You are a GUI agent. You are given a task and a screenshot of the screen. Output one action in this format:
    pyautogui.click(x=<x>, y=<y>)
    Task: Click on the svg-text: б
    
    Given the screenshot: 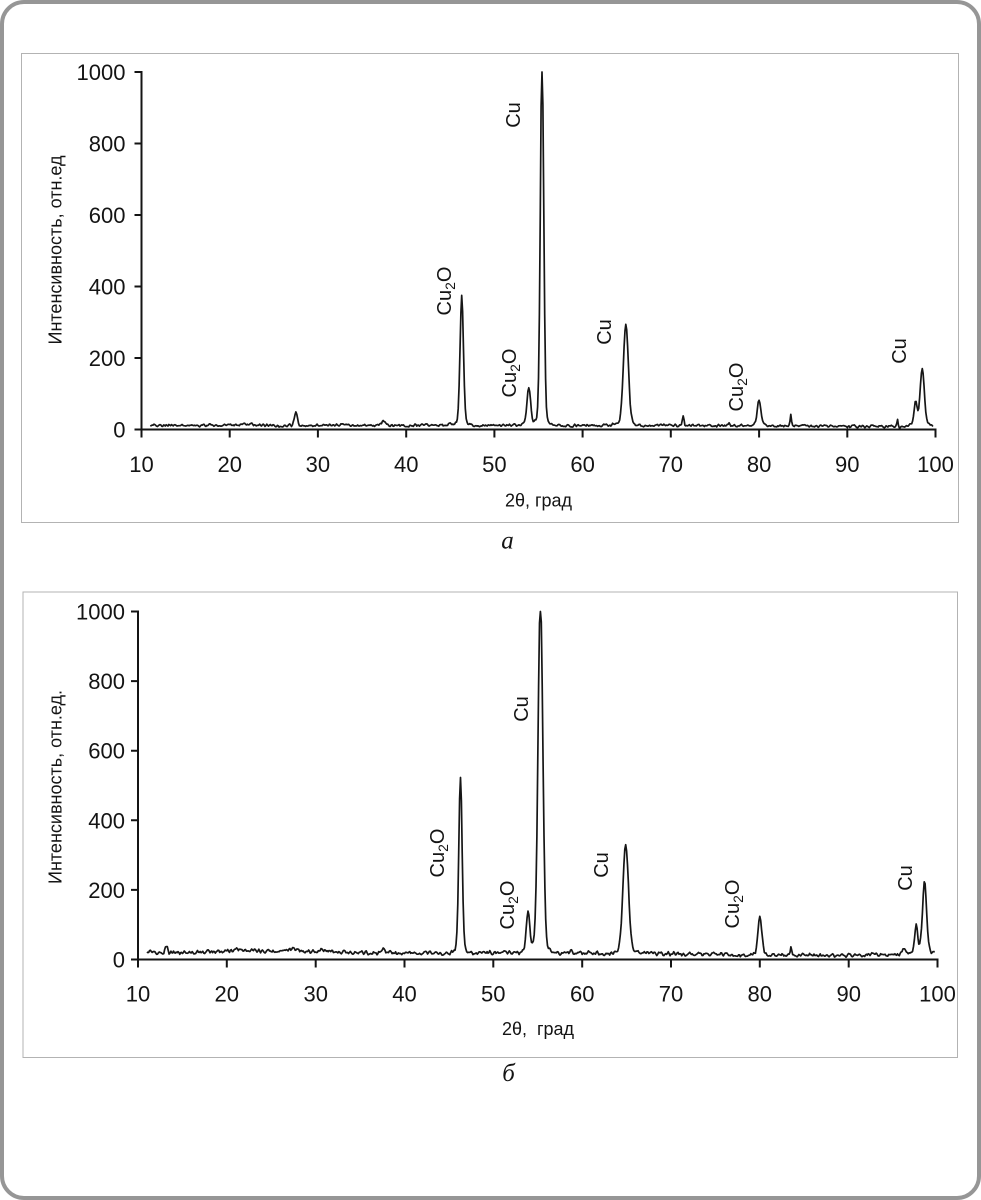 What is the action you would take?
    pyautogui.click(x=509, y=1071)
    